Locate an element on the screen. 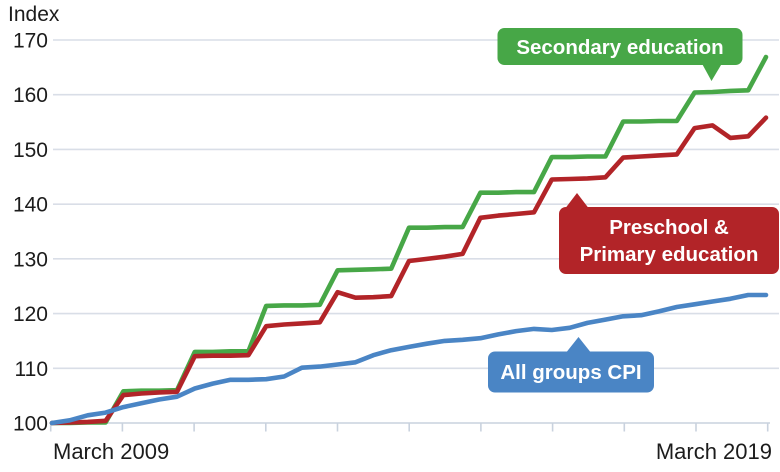 The image size is (780, 472). y-tick-labels: 100 110 120 130 140 150 160 170 is located at coordinates (30, 233).